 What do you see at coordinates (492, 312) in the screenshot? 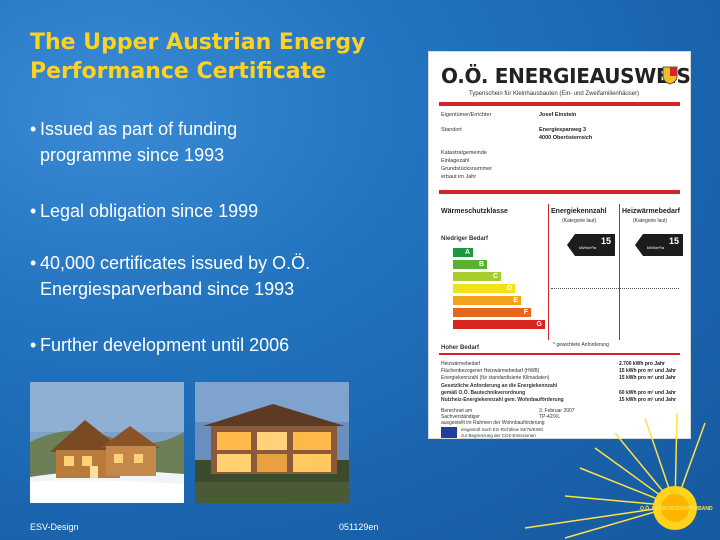
I see `energy-class-f: F` at bounding box center [492, 312].